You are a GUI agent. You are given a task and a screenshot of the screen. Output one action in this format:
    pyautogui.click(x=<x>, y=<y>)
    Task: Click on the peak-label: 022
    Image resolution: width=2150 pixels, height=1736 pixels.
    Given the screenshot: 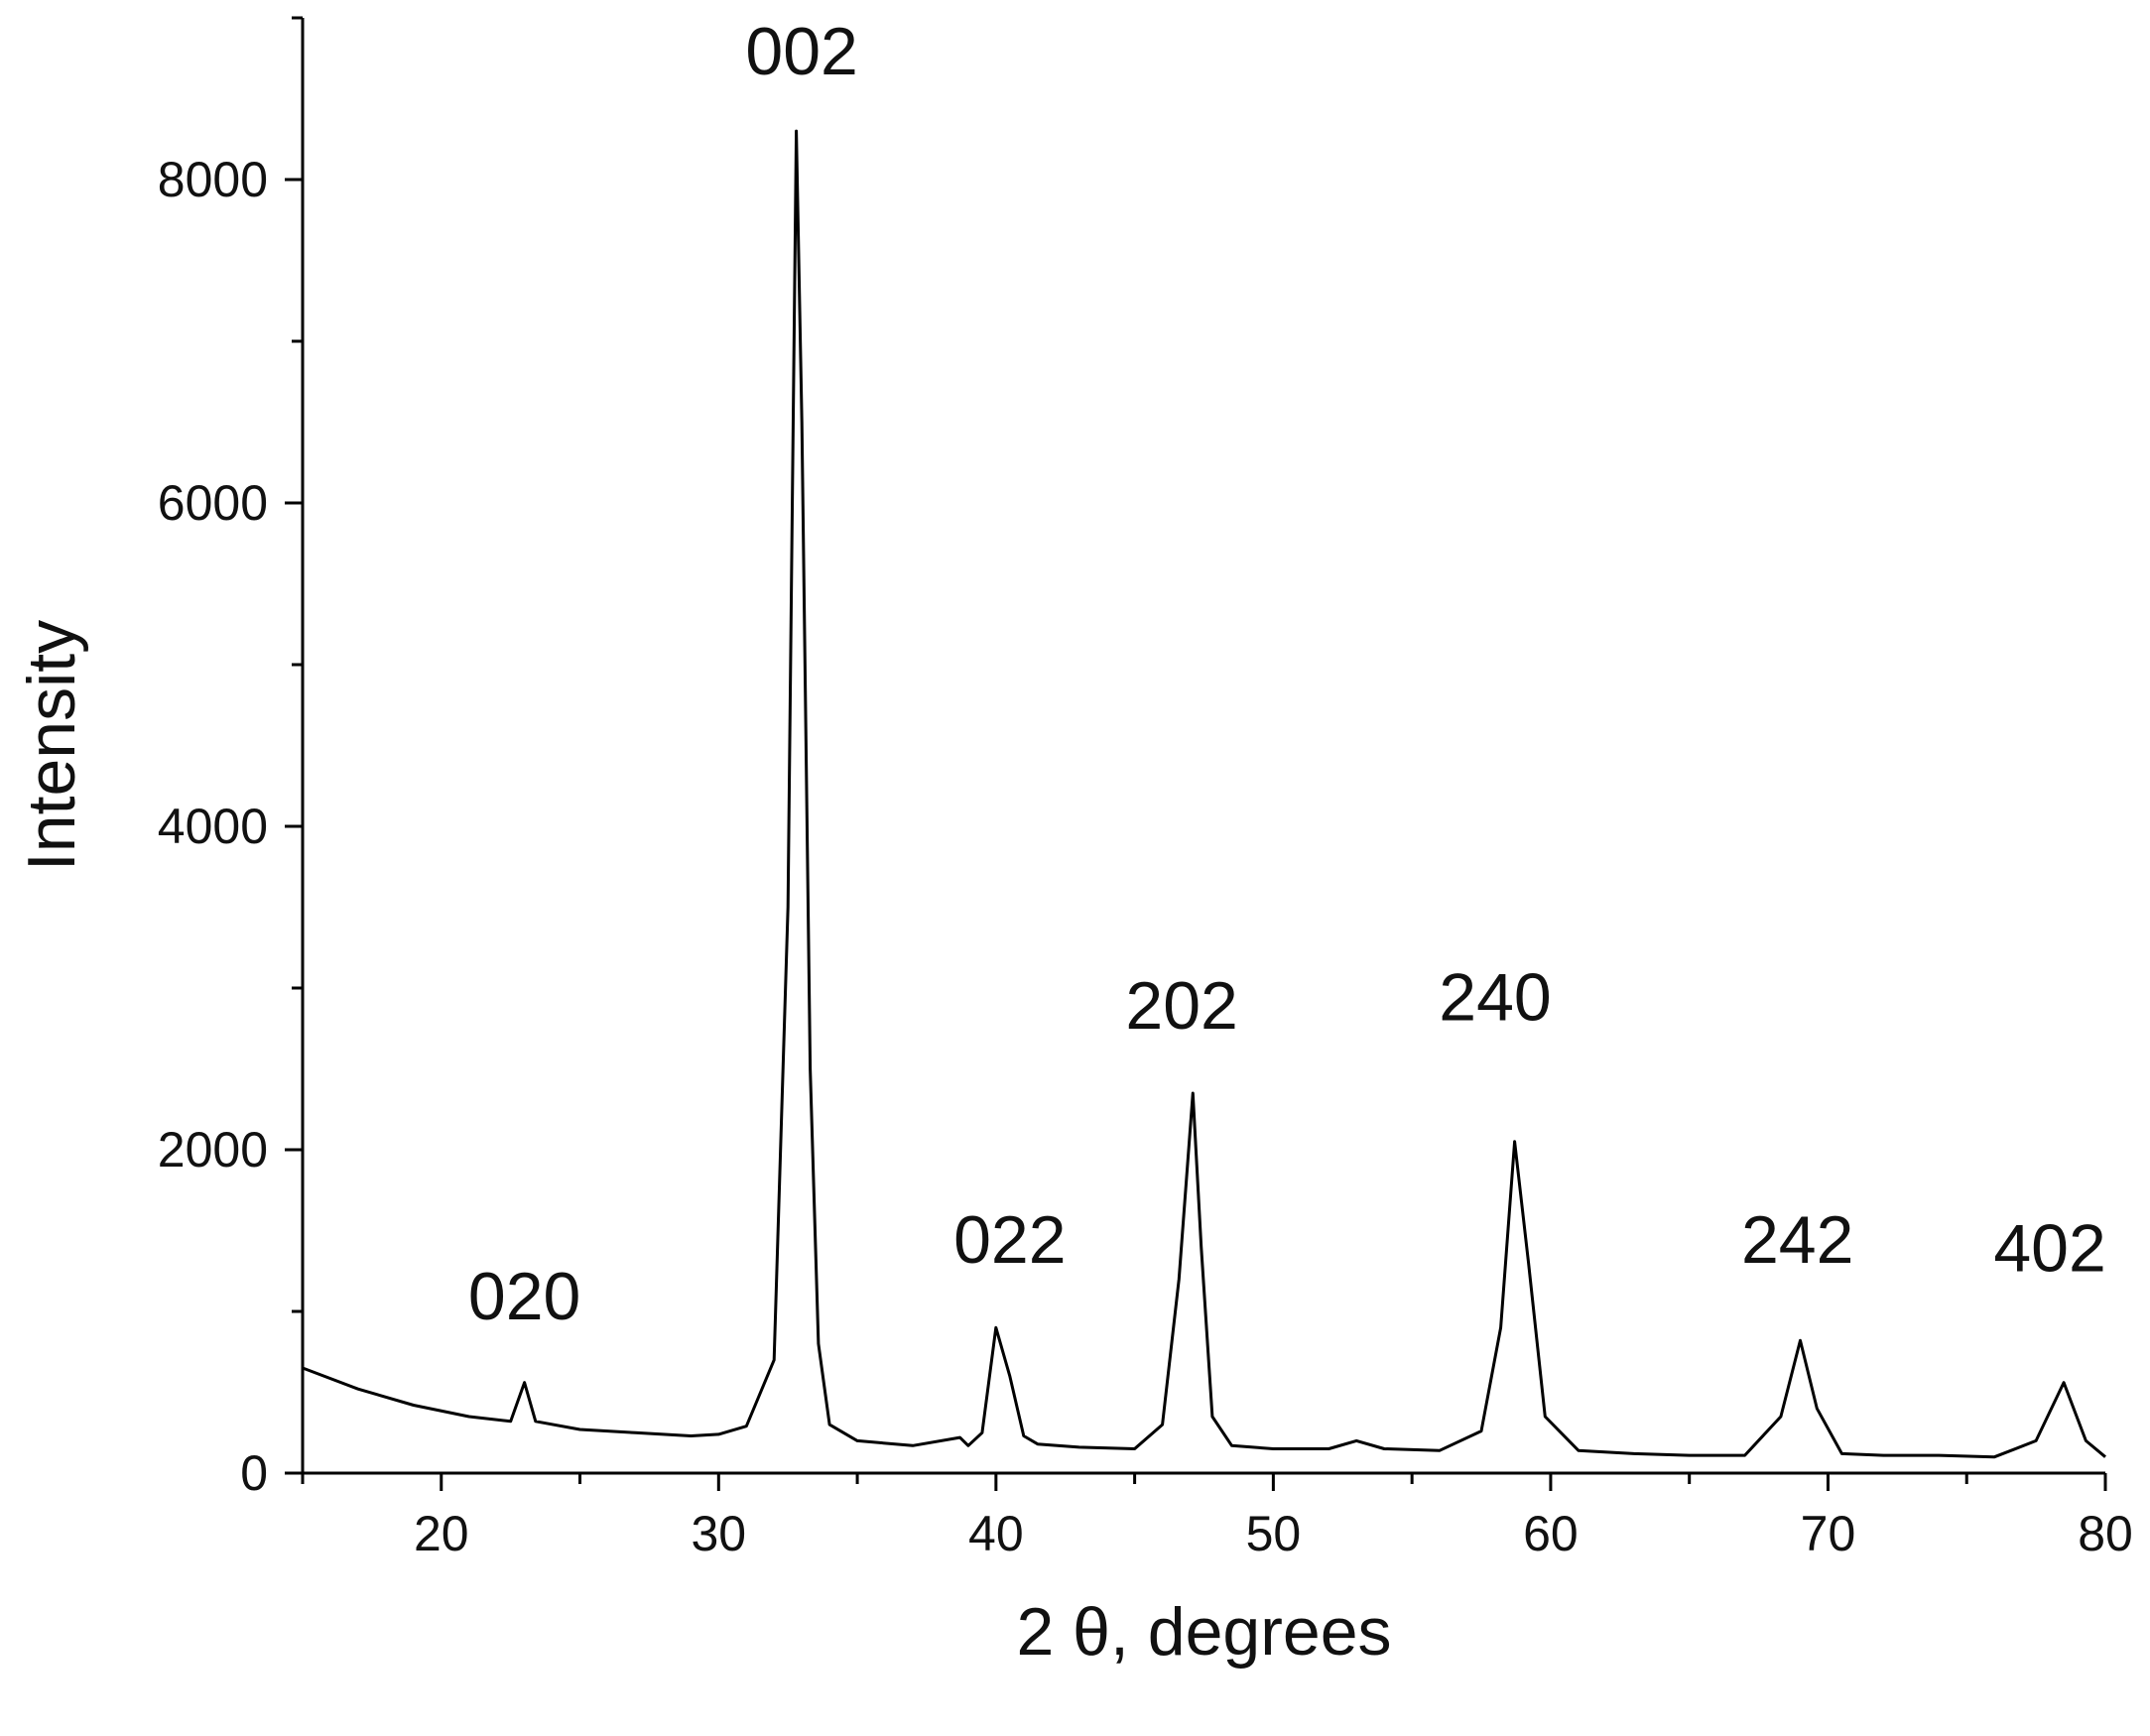 What is the action you would take?
    pyautogui.click(x=1009, y=1240)
    